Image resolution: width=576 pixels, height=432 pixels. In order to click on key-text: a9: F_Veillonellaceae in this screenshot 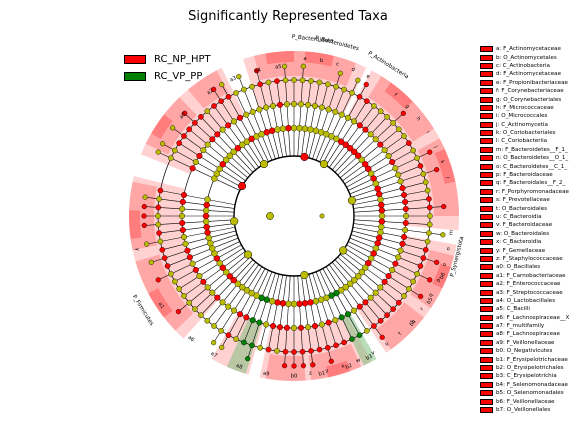, I will do `click(525, 342)`.